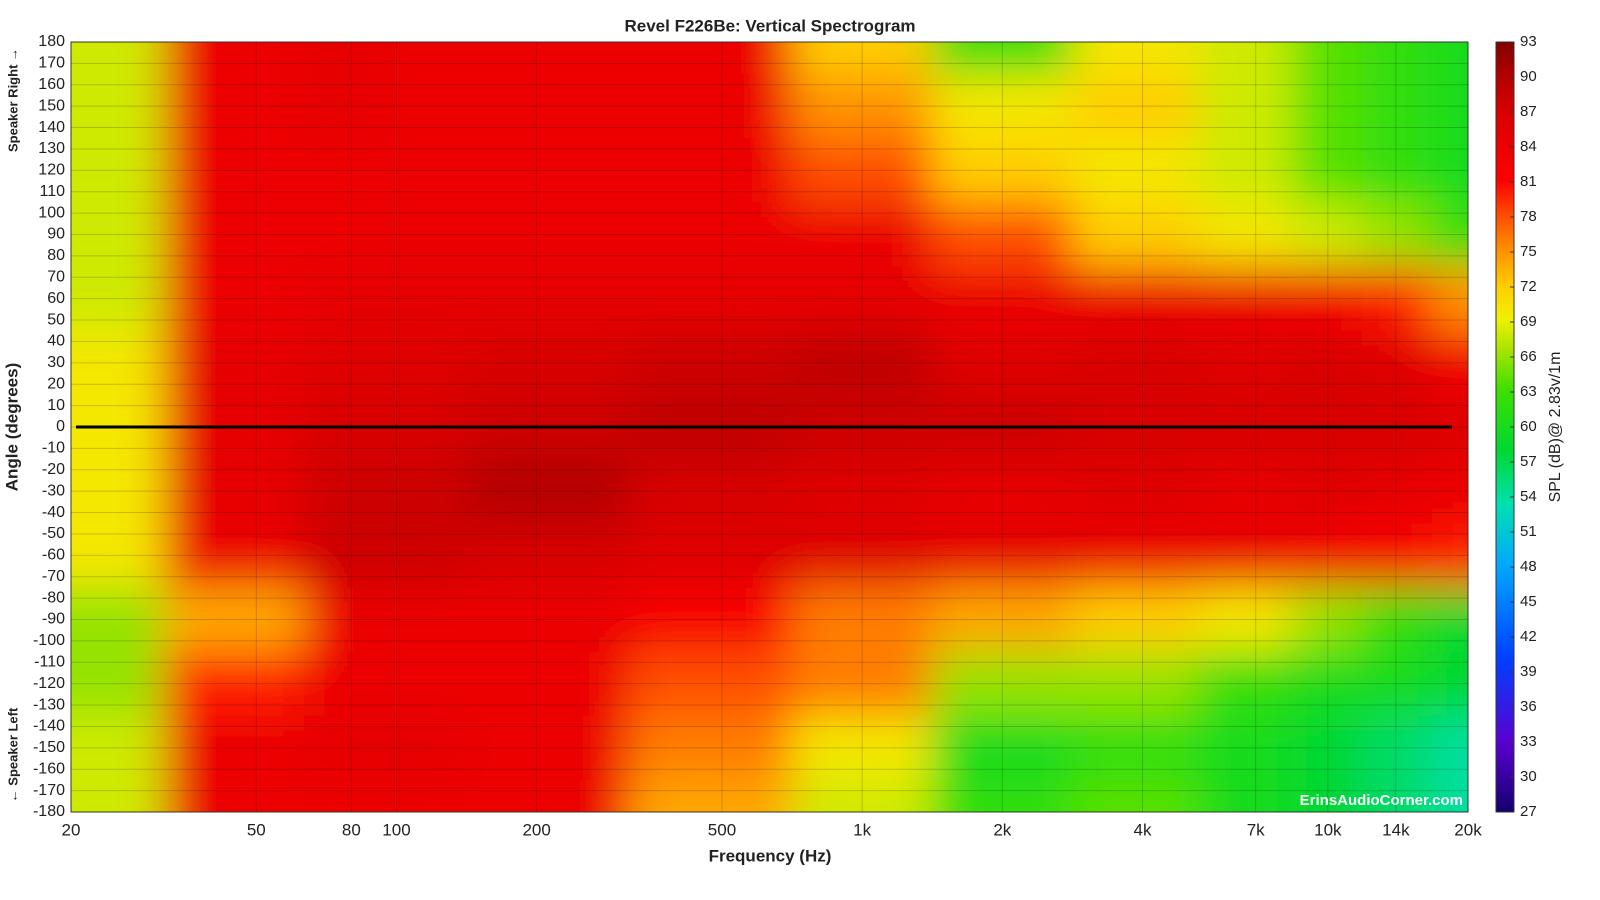 This screenshot has width=1600, height=900. Describe the element at coordinates (1528, 391) in the screenshot. I see `colorbar-tick-label: 63` at that location.